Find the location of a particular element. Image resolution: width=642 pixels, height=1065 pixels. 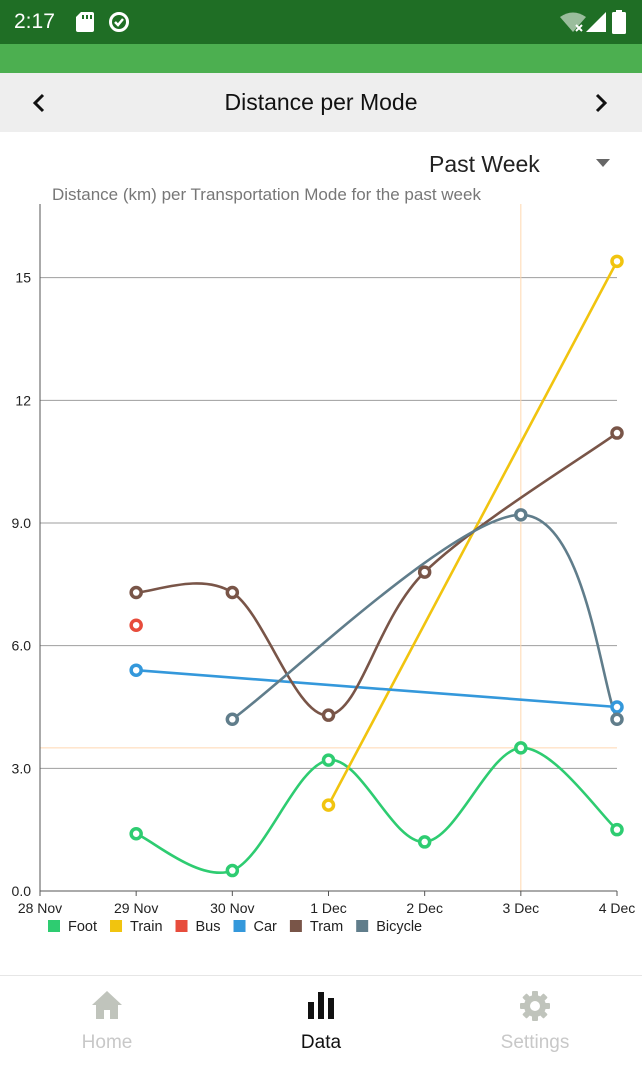

legend-label-train: Train is located at coordinates (146, 927).